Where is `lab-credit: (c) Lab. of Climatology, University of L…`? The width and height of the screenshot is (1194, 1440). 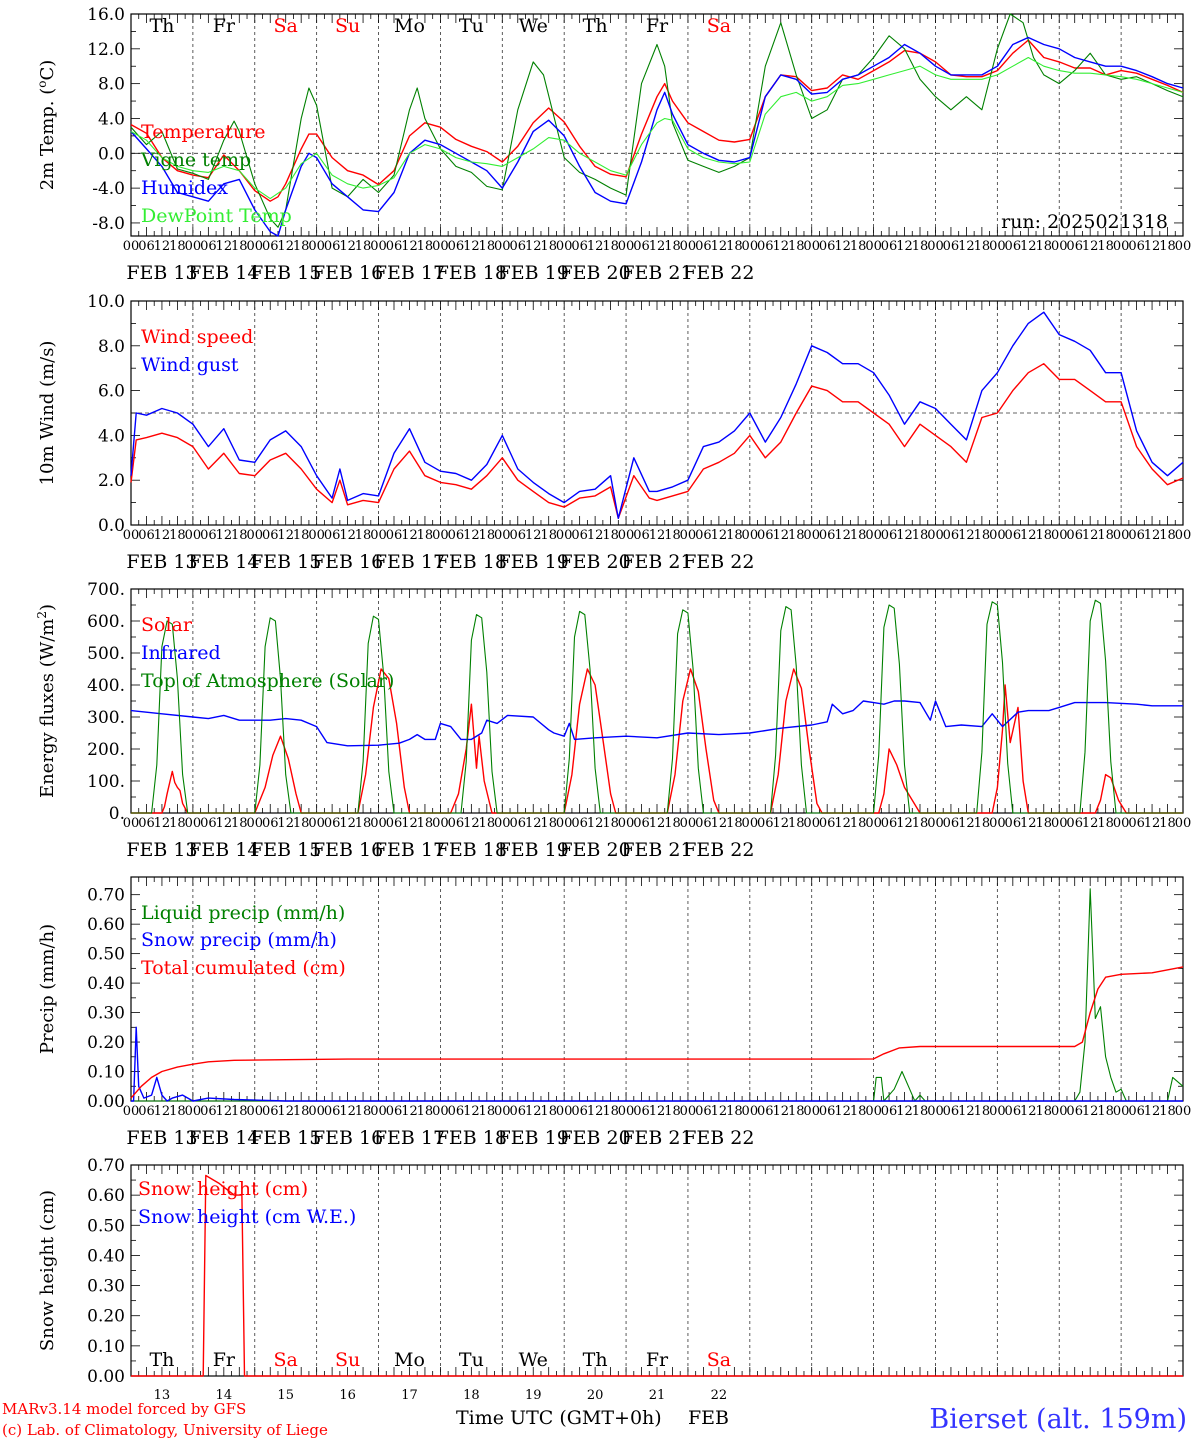 lab-credit: (c) Lab. of Climatology, University of L… is located at coordinates (165, 1430).